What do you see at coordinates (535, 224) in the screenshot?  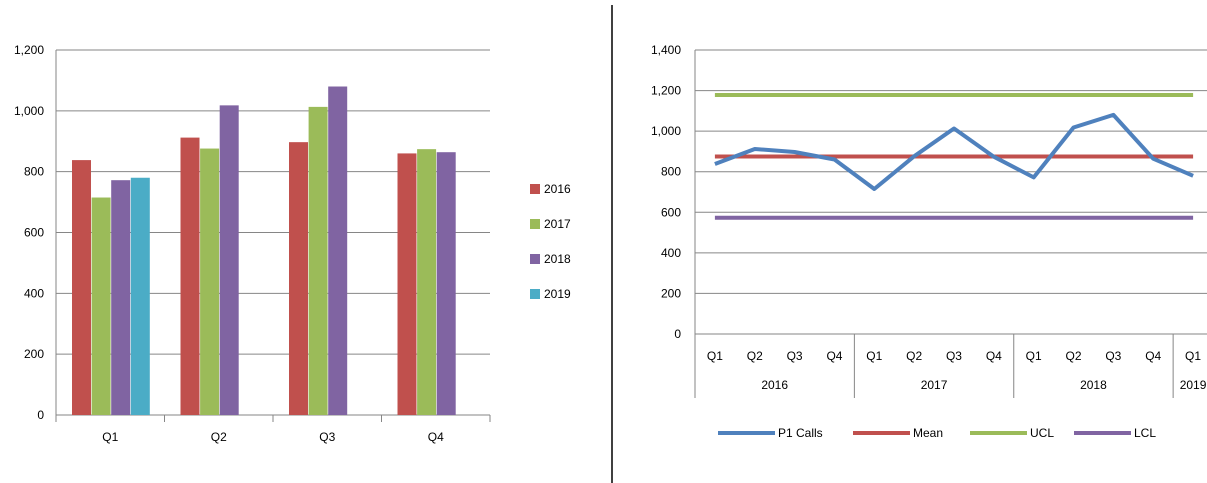 I see `legend-swatch-2017` at bounding box center [535, 224].